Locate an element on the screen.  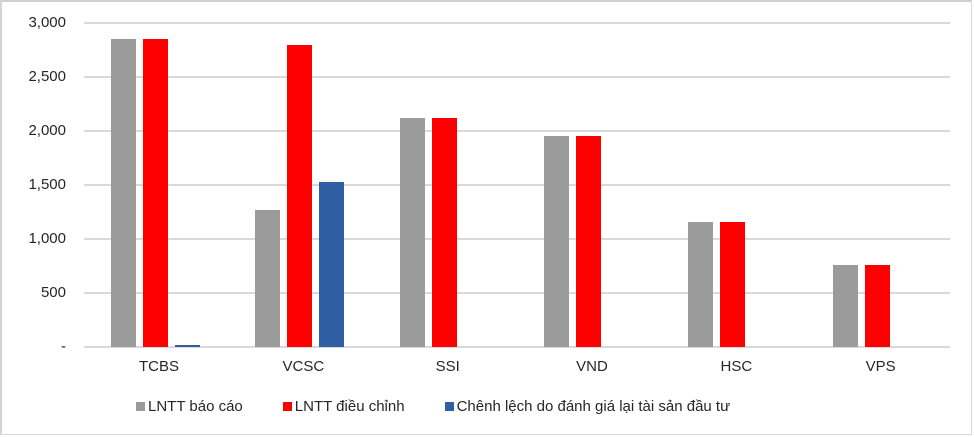
x-tick-label: VND is located at coordinates (592, 366).